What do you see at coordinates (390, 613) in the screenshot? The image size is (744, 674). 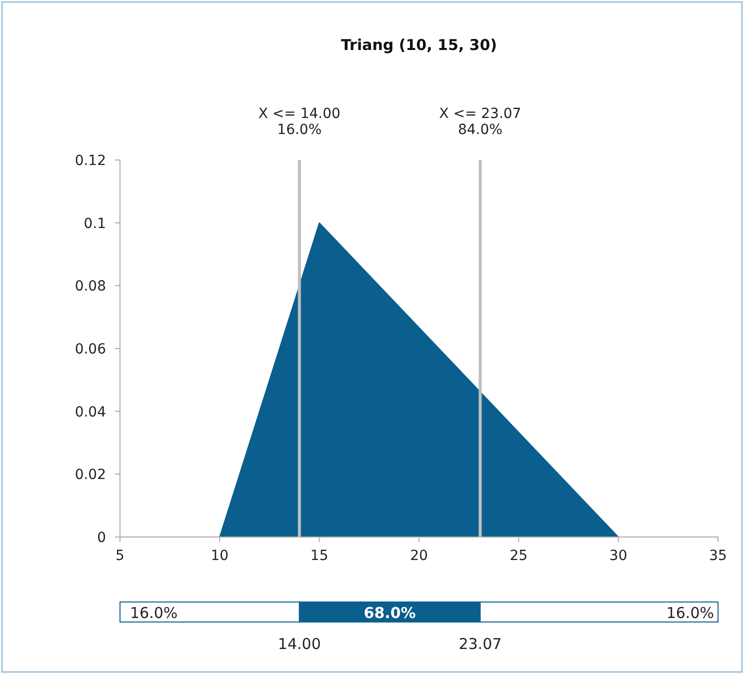 I see `text: 68.0%` at bounding box center [390, 613].